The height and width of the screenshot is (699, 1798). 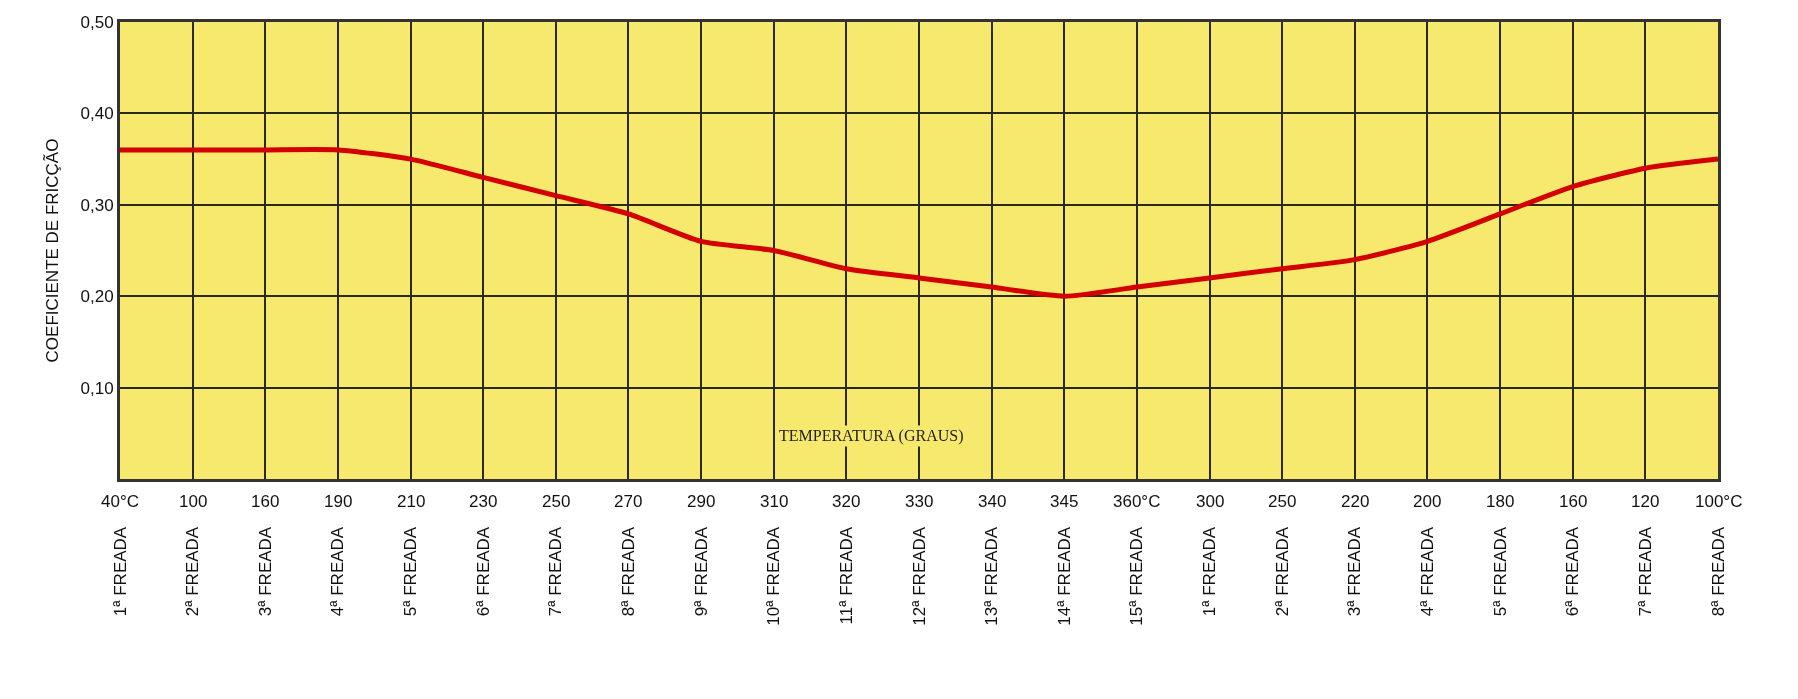 I want to click on x-tick-label: 12ª FREADA, so click(x=919, y=576).